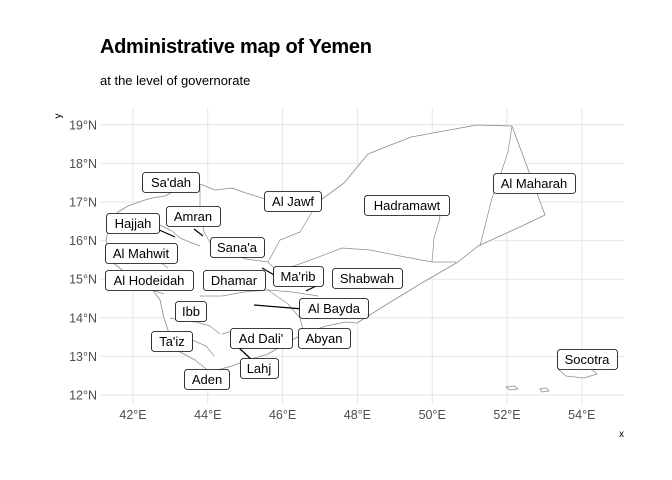 The image size is (672, 480). I want to click on label-dhamar: Dhamar, so click(234, 280).